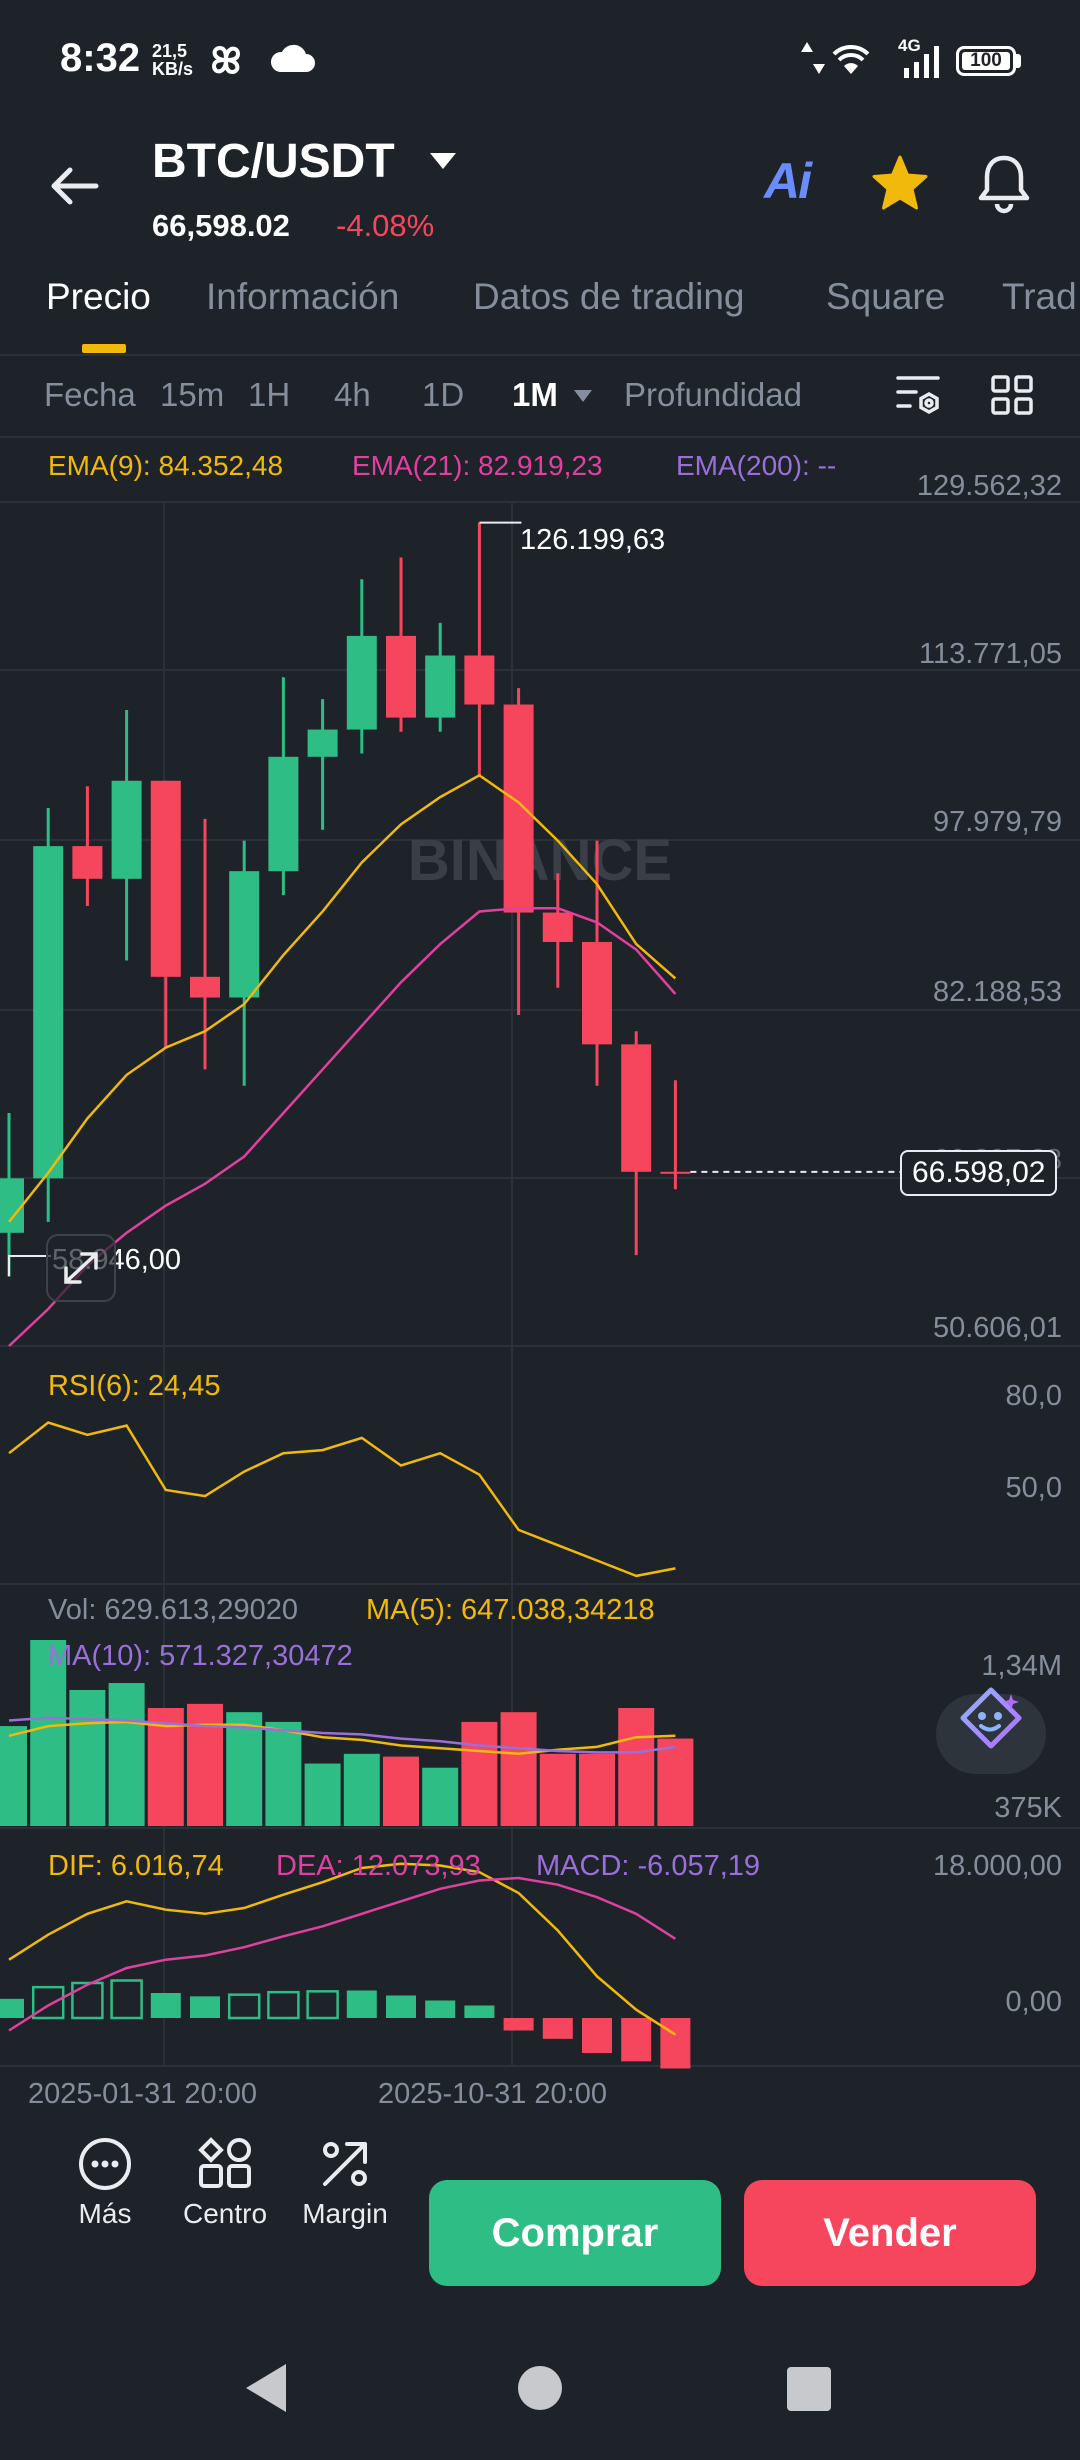 The height and width of the screenshot is (2460, 1080). Describe the element at coordinates (900, 183) in the screenshot. I see `star-icon` at that location.